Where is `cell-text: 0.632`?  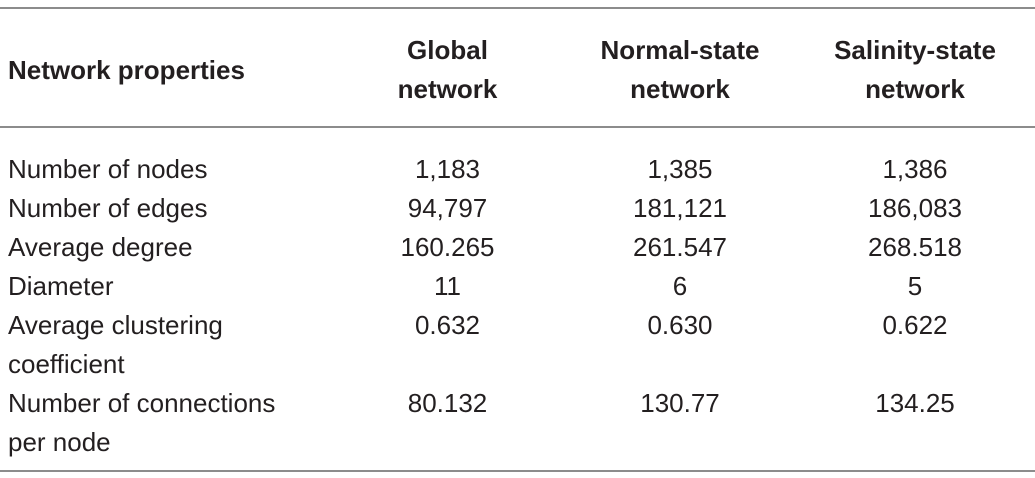
cell-text: 0.632 is located at coordinates (447, 325).